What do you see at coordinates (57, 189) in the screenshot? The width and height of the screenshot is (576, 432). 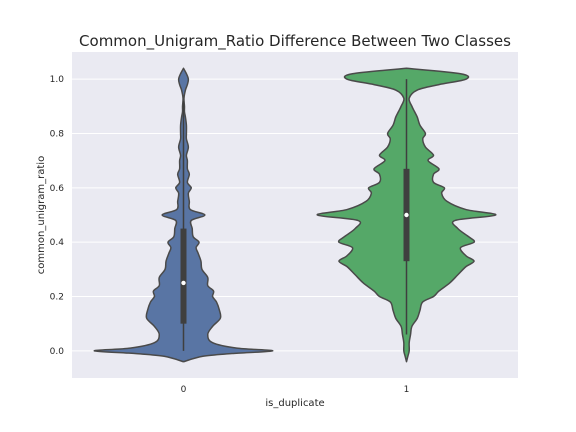 I see `y-tick-label: 0.6` at bounding box center [57, 189].